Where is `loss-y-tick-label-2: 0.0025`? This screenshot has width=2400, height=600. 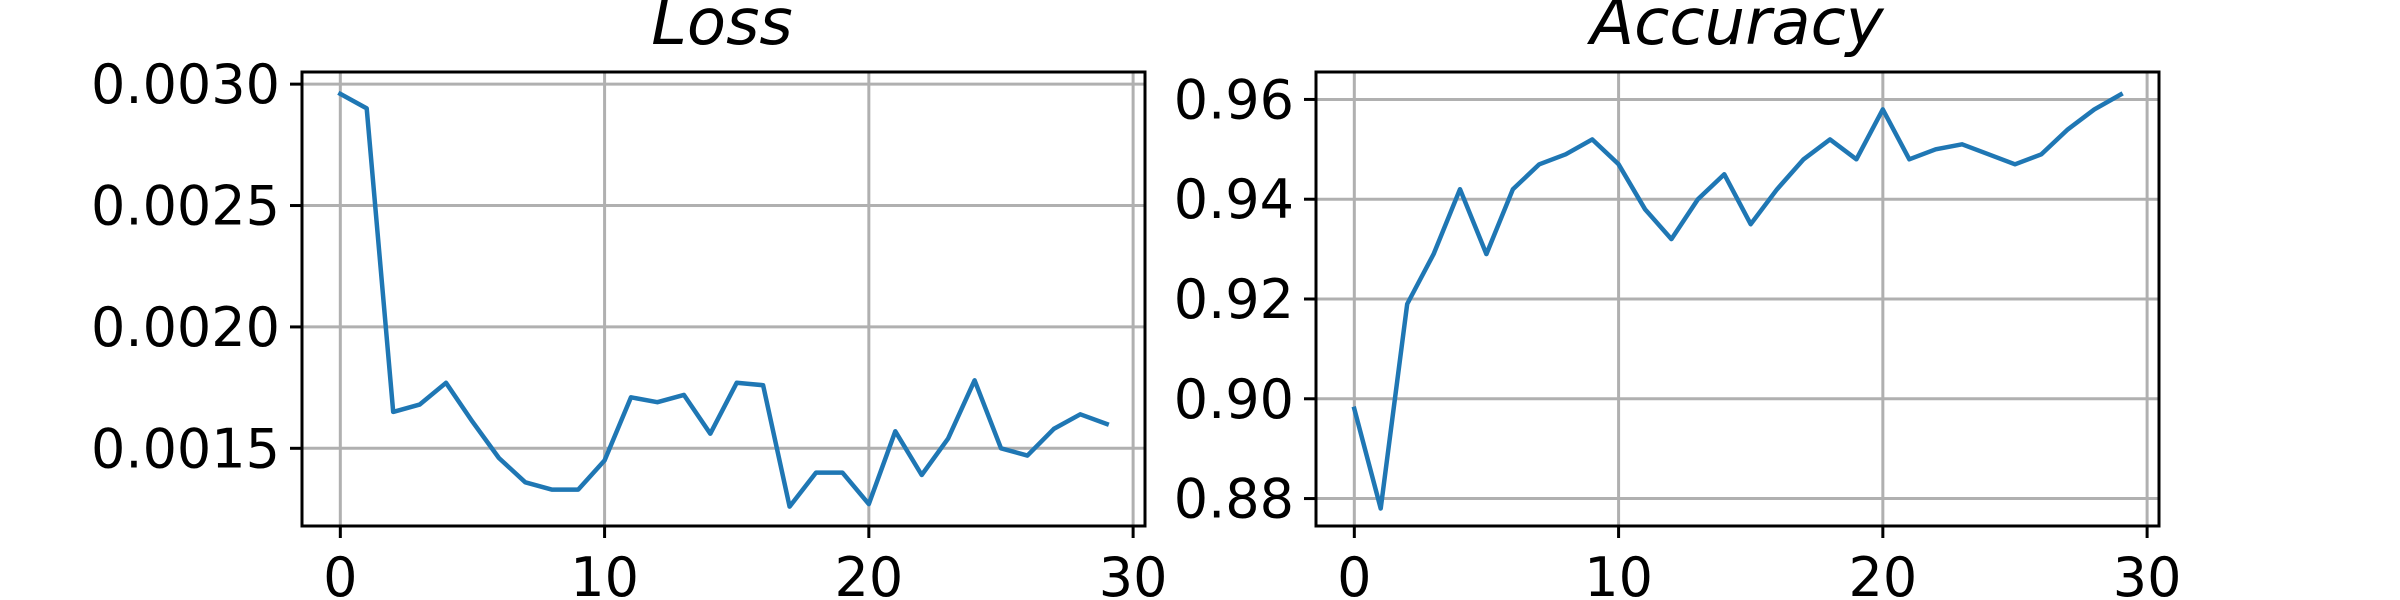
loss-y-tick-label-2: 0.0025 is located at coordinates (185, 206).